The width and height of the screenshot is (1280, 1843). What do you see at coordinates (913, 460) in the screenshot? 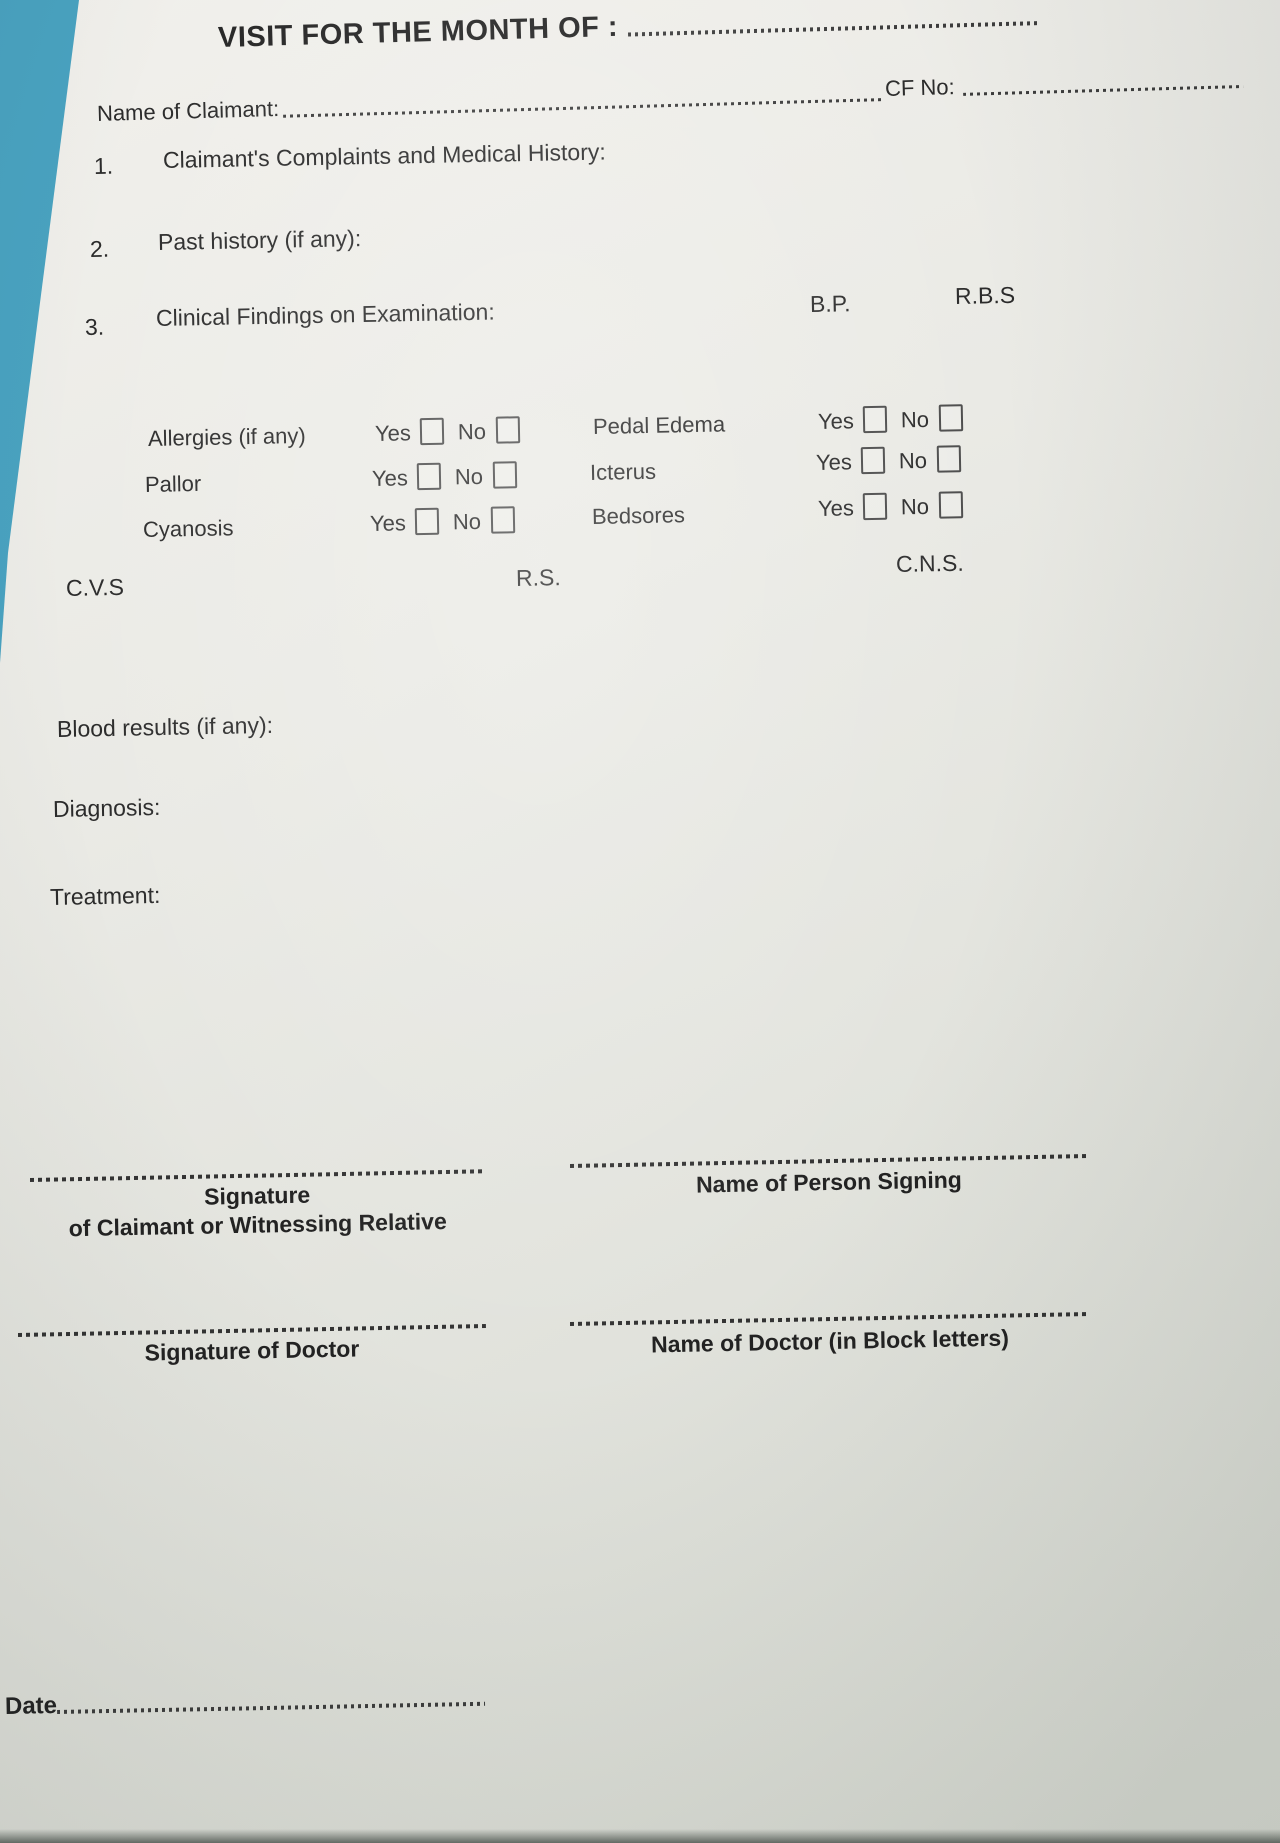
I see `icterus-no-label: No` at bounding box center [913, 460].